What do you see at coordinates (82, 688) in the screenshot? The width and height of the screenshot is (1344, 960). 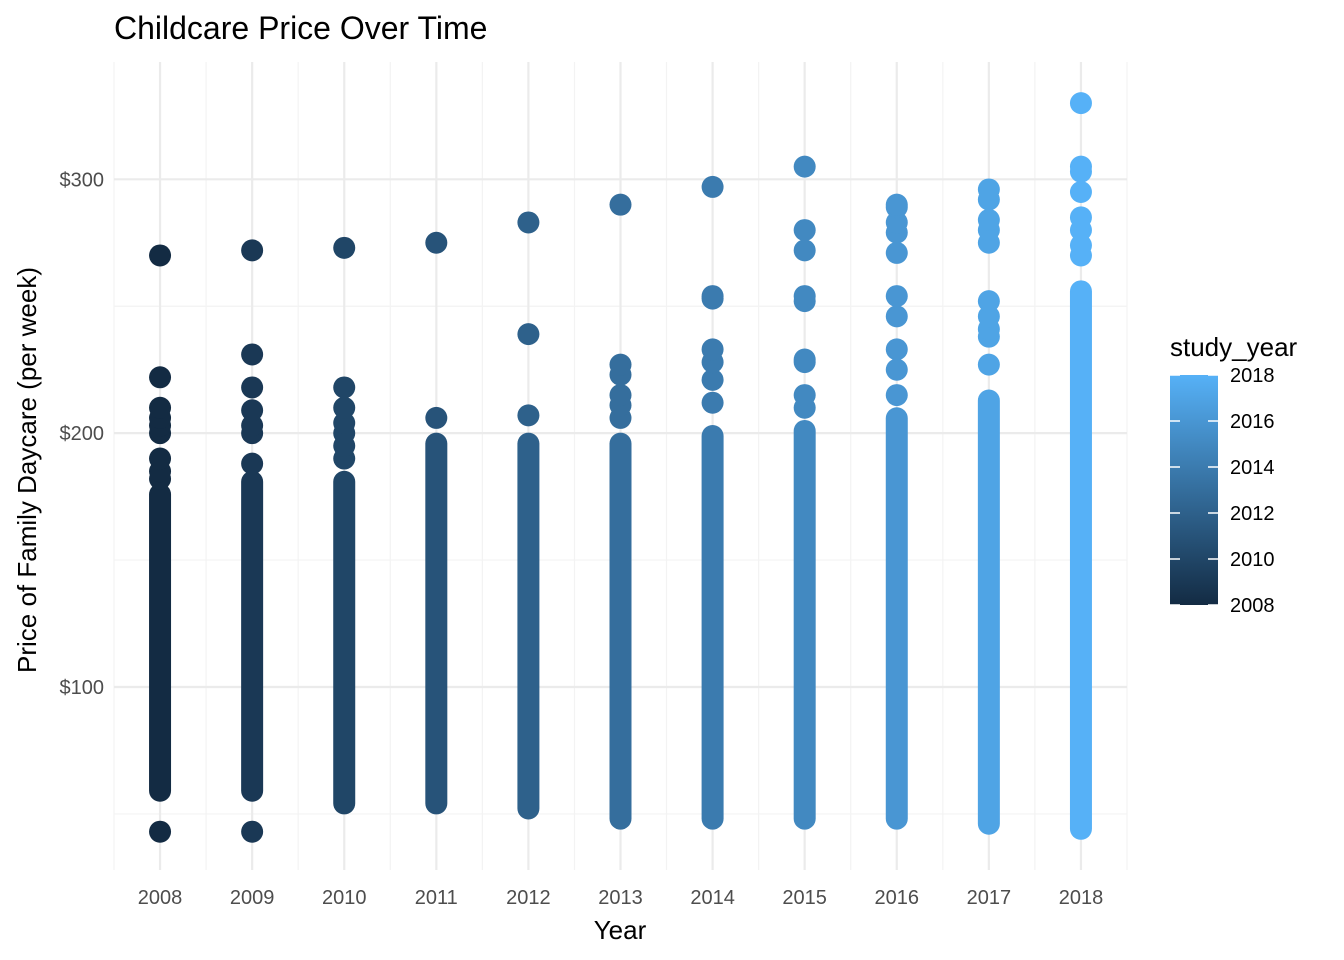 I see `y-tick-label: $100` at bounding box center [82, 688].